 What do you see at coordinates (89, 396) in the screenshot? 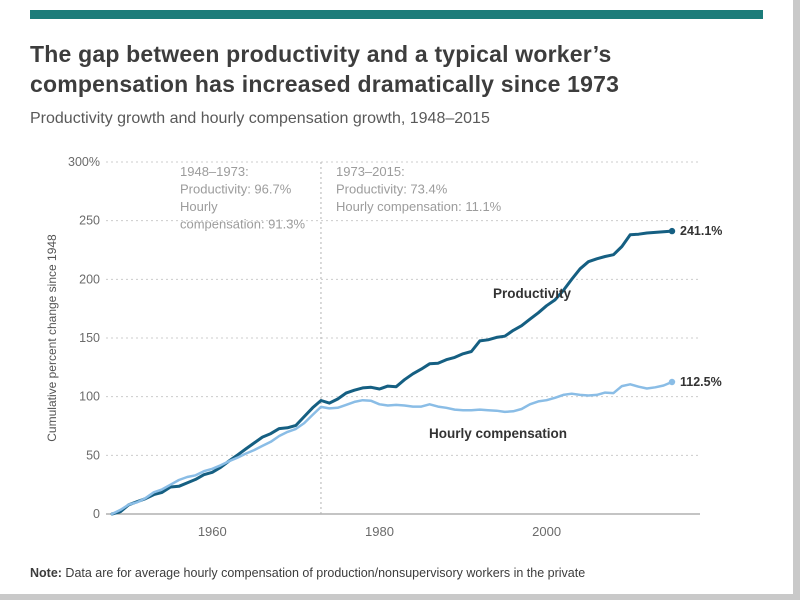
I see `y-tick-label: 100` at bounding box center [89, 396].